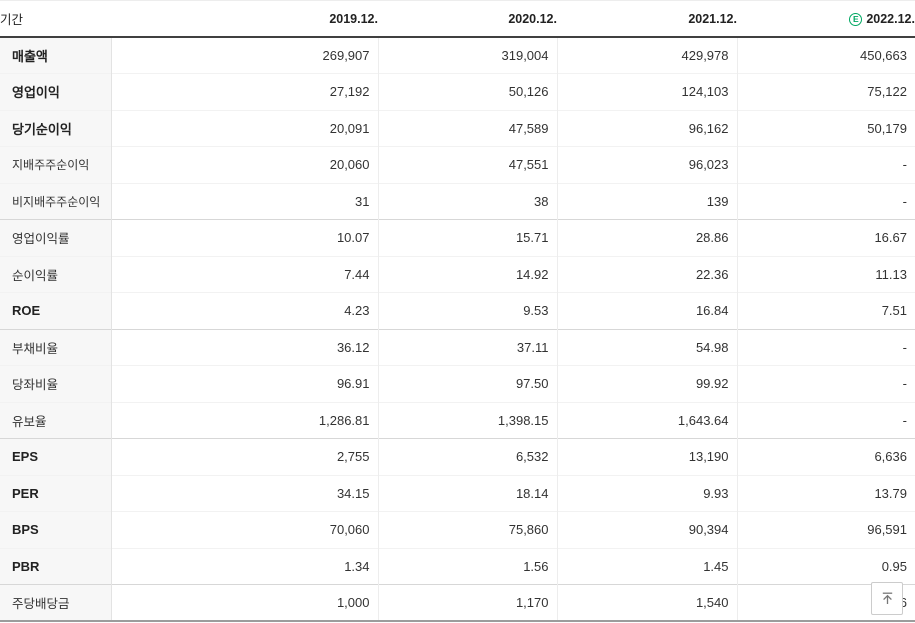 This screenshot has height=623, width=915. Describe the element at coordinates (646, 493) in the screenshot. I see `cell-value: 9.93` at that location.